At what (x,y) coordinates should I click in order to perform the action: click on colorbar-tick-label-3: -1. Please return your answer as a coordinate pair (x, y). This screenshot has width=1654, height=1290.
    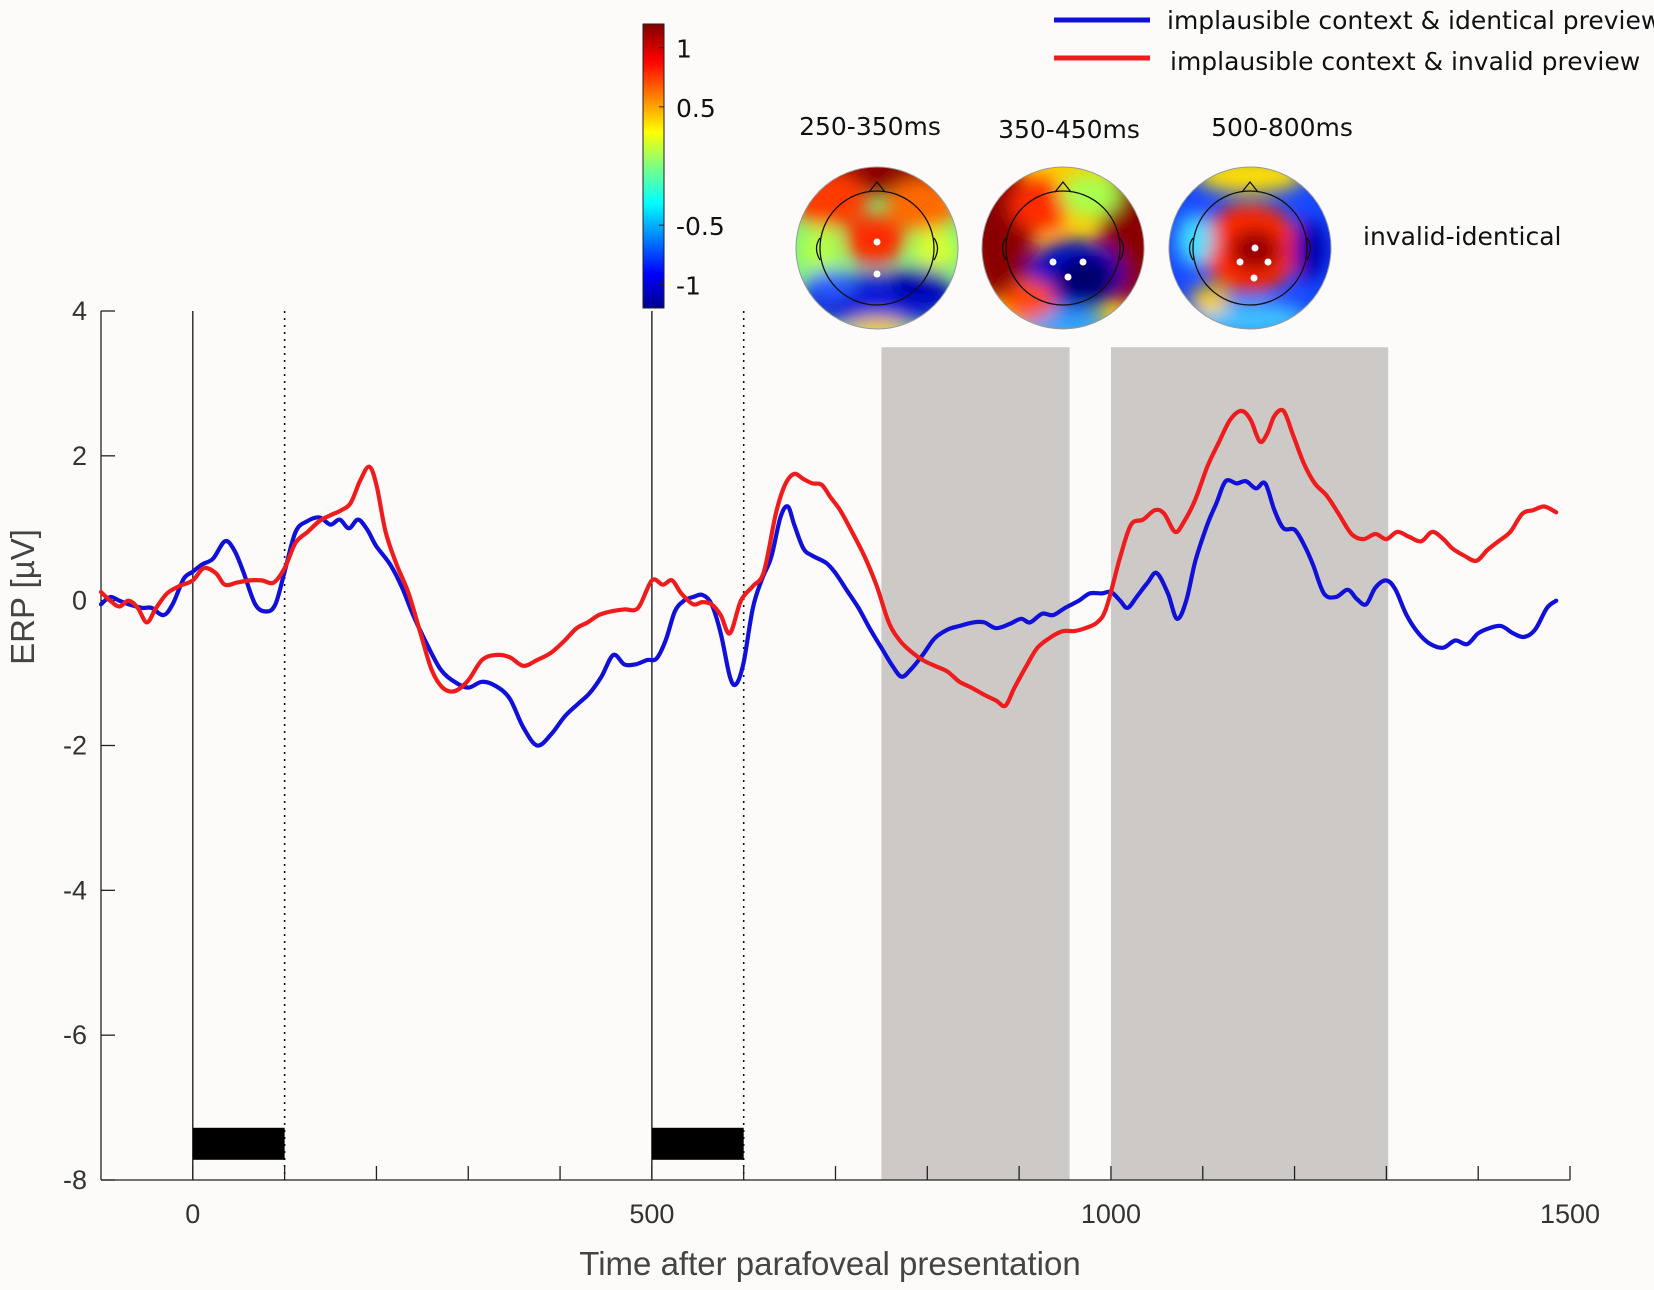
    Looking at the image, I should click on (688, 285).